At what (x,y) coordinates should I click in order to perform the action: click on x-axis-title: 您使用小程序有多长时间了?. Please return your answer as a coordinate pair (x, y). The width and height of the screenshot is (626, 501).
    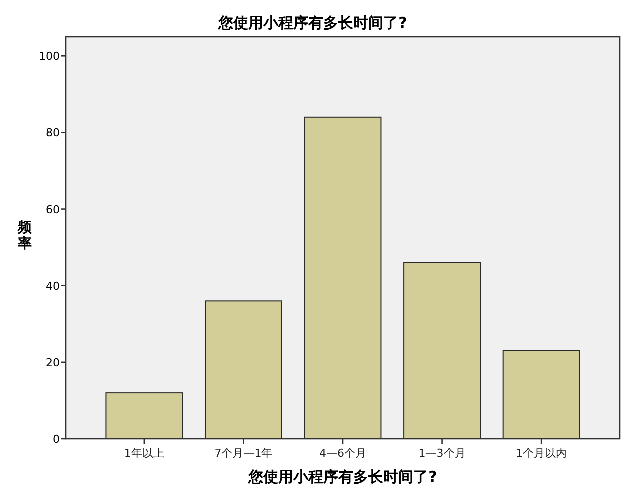
    Looking at the image, I should click on (343, 477).